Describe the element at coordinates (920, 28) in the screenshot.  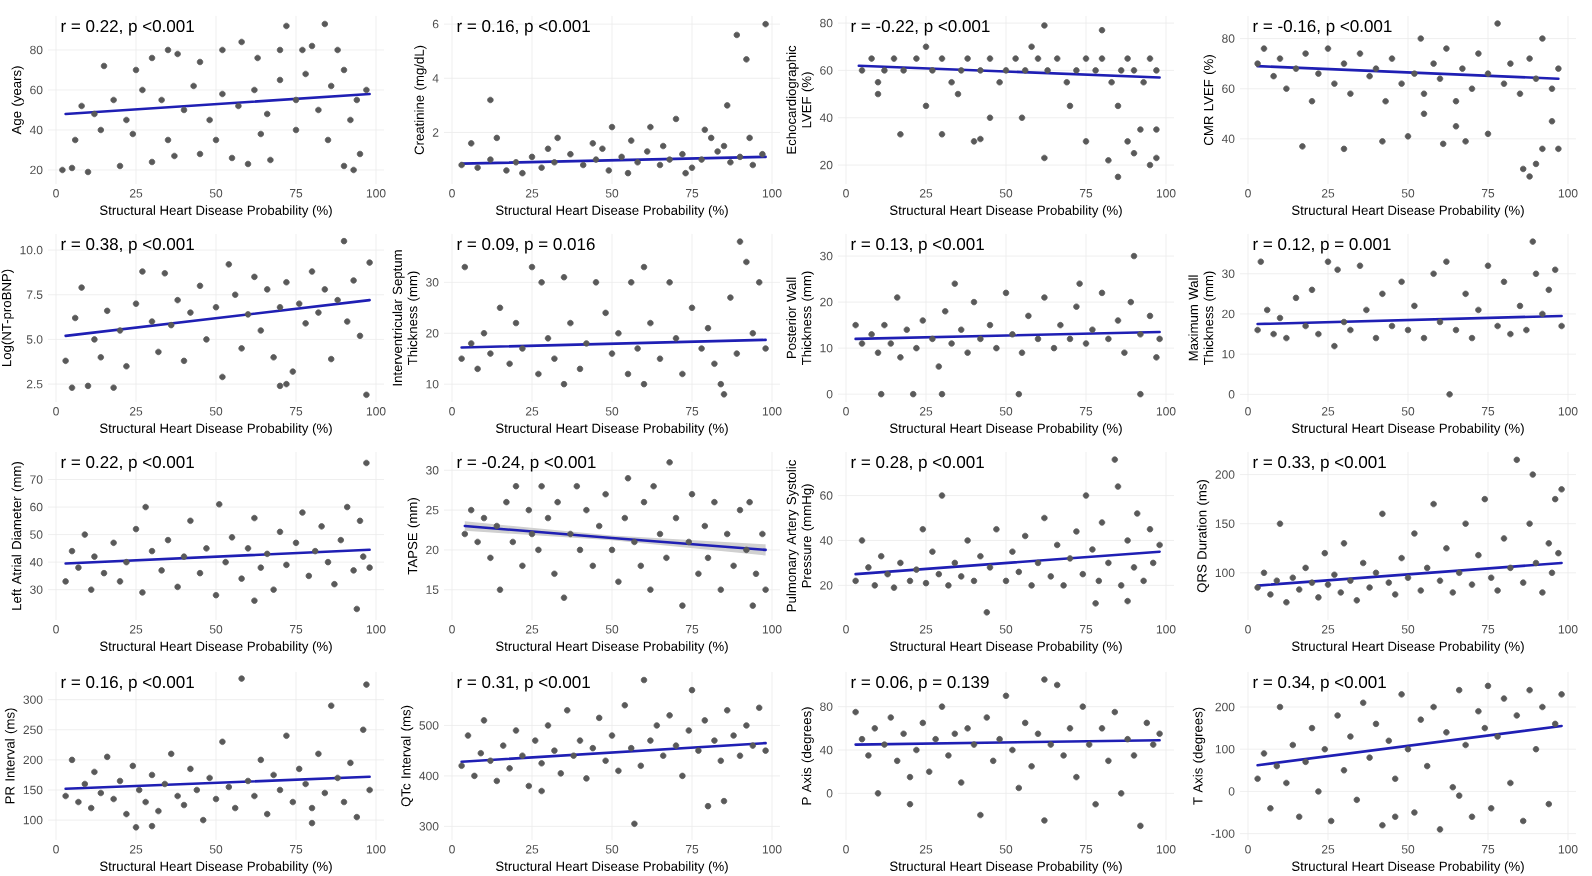
I see `annotation: r = -0.22, p <0.001` at that location.